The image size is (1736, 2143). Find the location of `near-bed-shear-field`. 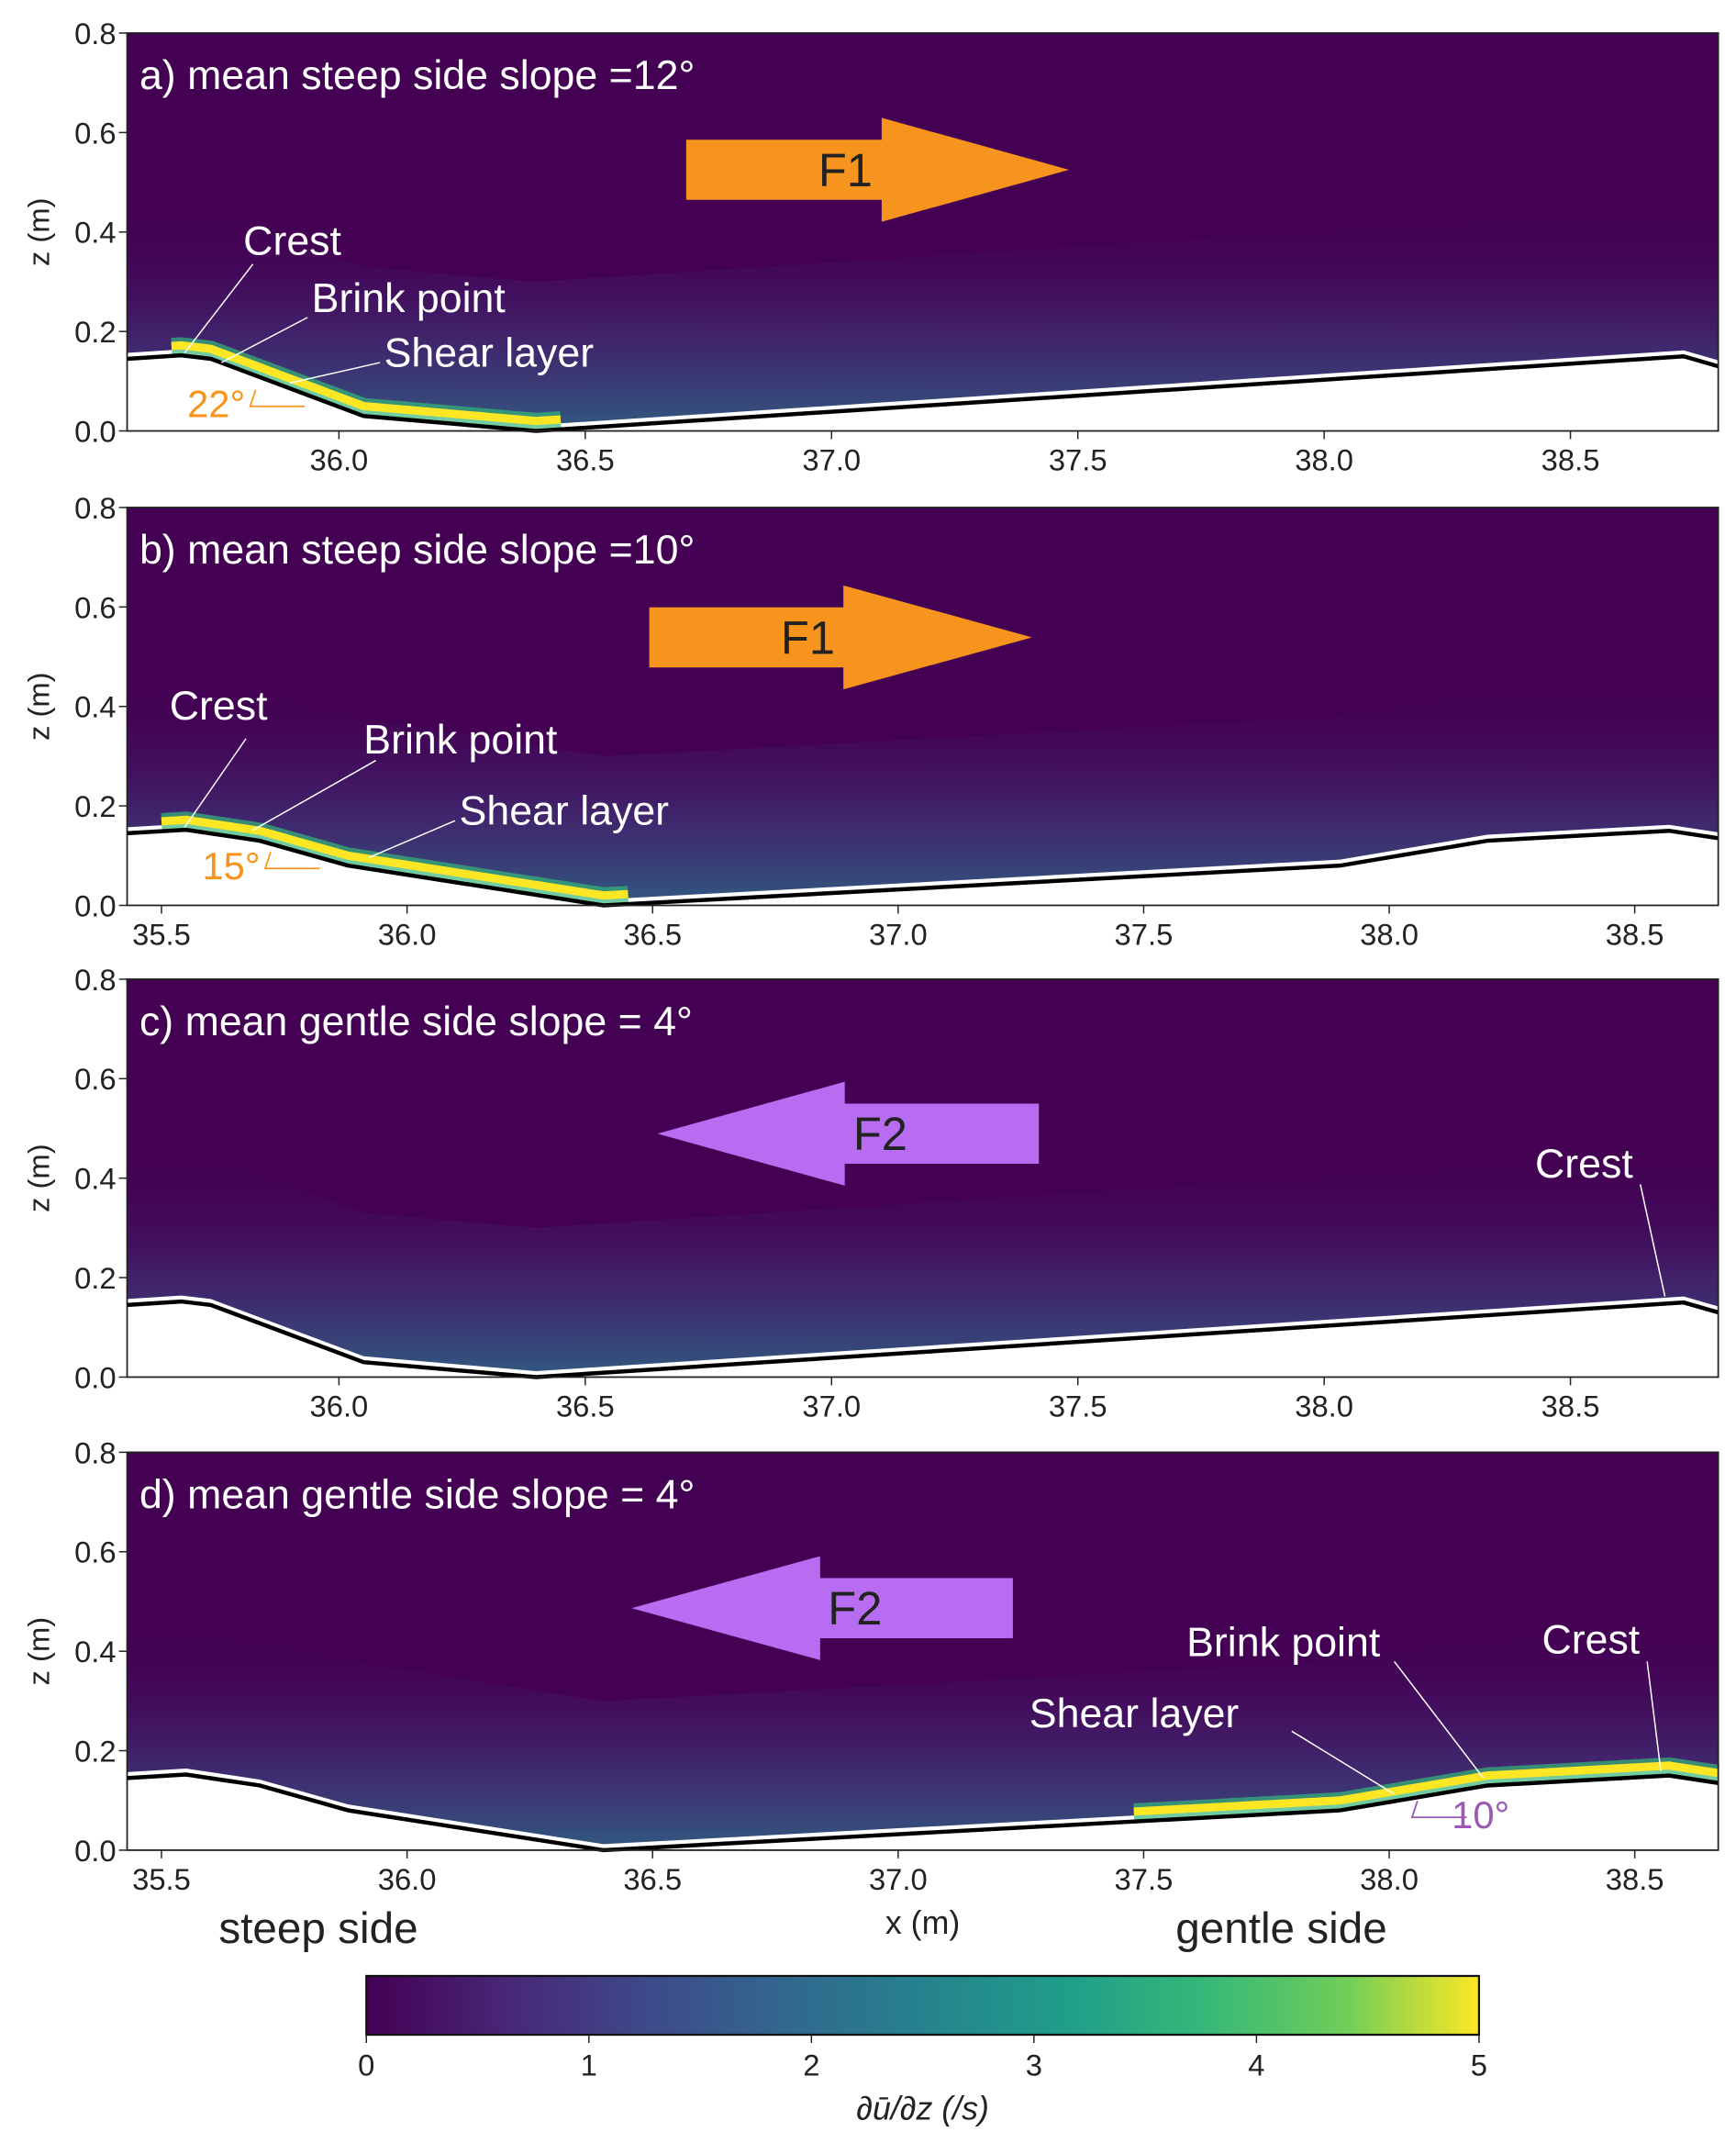

near-bed-shear-field is located at coordinates (923, 793).